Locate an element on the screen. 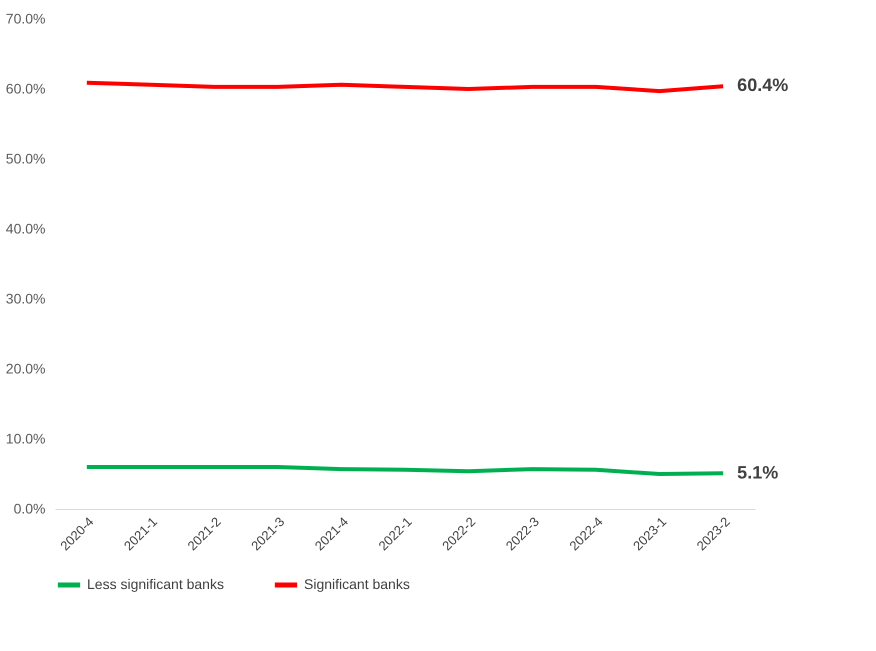 Image resolution: width=876 pixels, height=651 pixels. y-tick-label: 30.0% is located at coordinates (26, 298).